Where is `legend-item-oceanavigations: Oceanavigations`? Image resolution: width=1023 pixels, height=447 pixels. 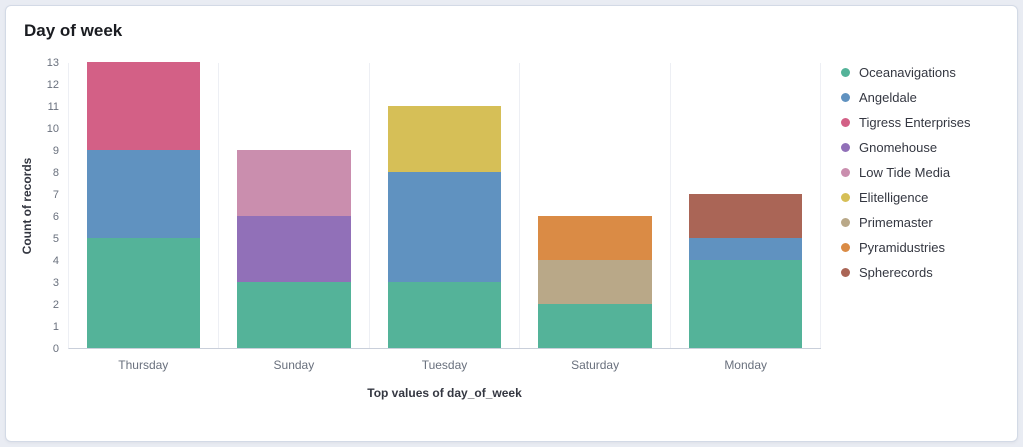
legend-item-oceanavigations: Oceanavigations is located at coordinates (922, 72).